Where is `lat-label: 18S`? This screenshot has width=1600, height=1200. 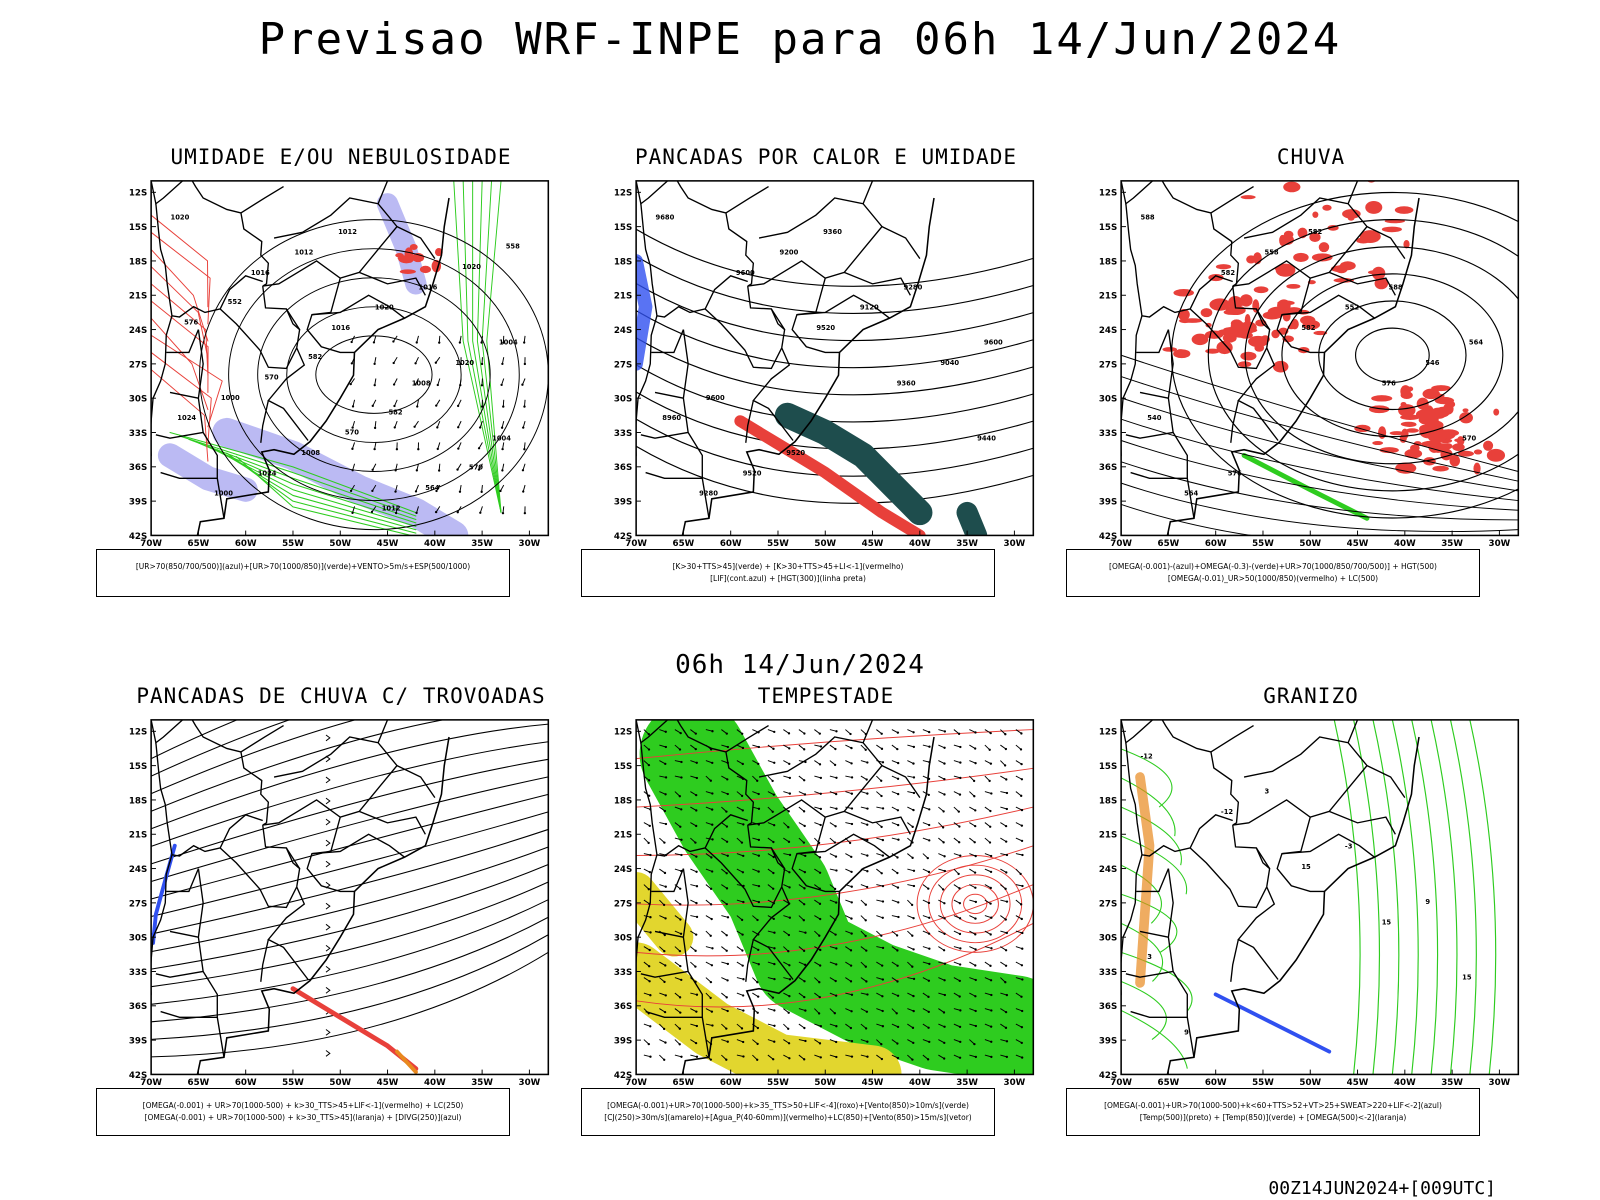
lat-label: 18S is located at coordinates (623, 262).